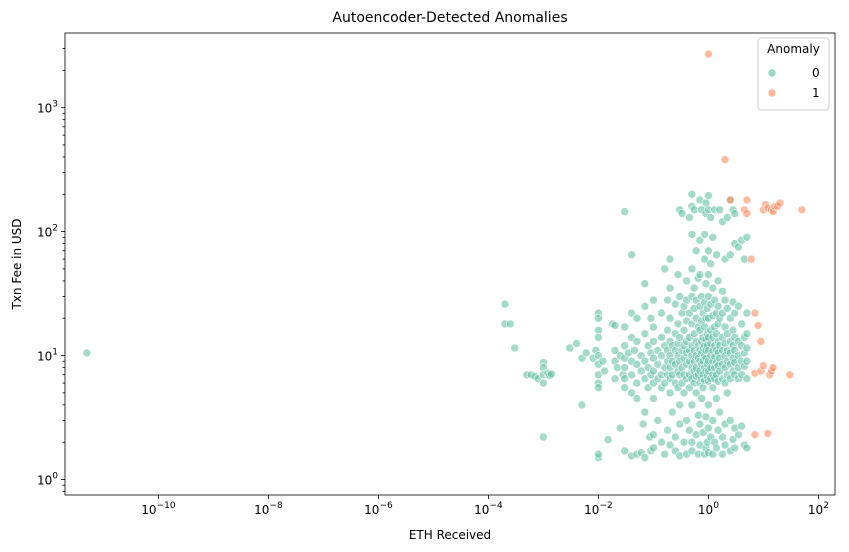 This screenshot has height=552, width=849. What do you see at coordinates (816, 93) in the screenshot?
I see `legend-label-1: 1` at bounding box center [816, 93].